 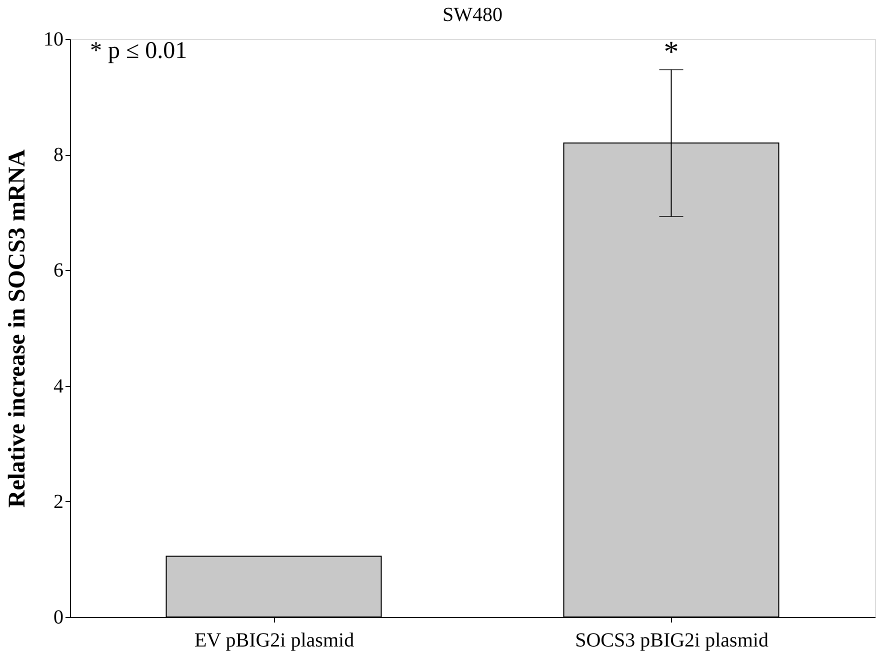 I want to click on y-tick-label: 2, so click(x=59, y=501).